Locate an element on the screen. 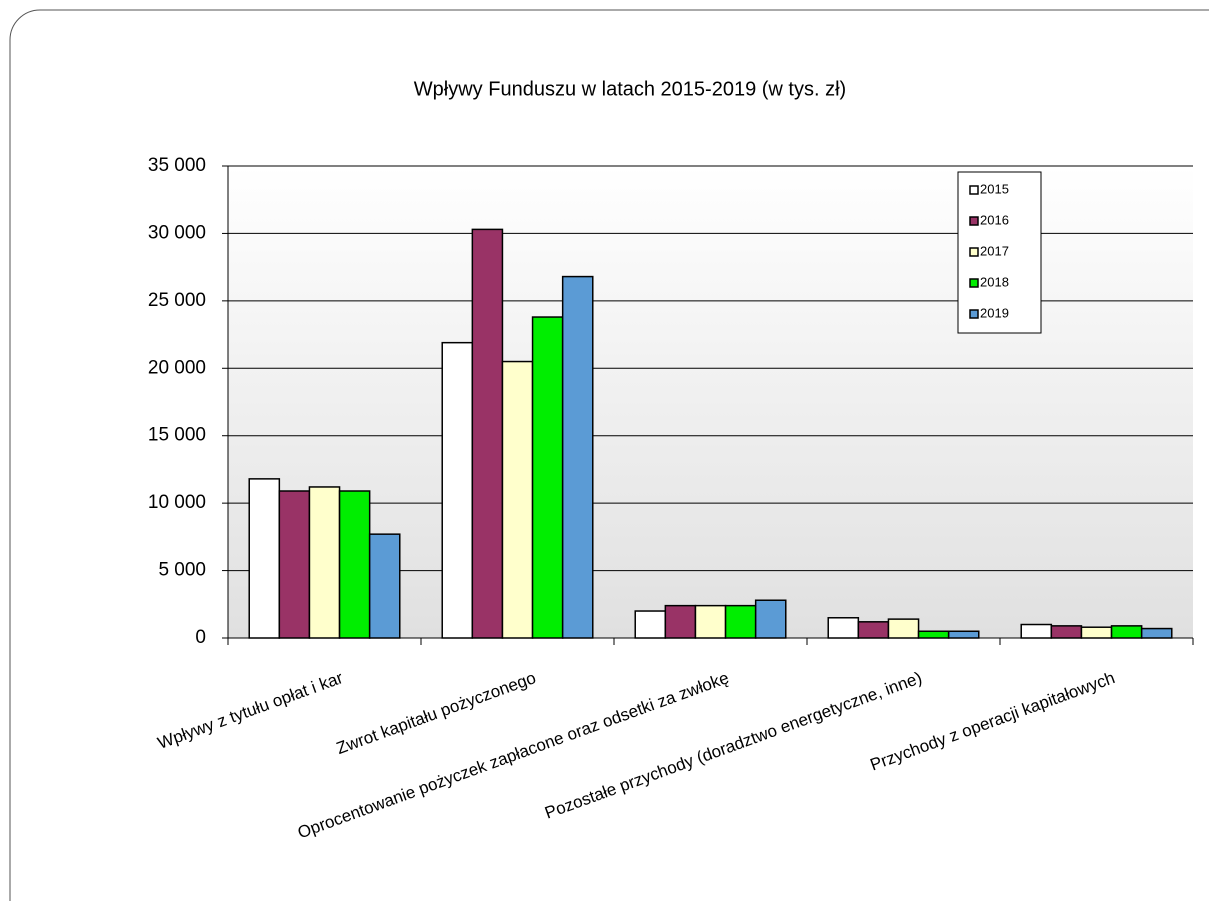 This screenshot has height=901, width=1209. legend-label: 2017 is located at coordinates (994, 250).